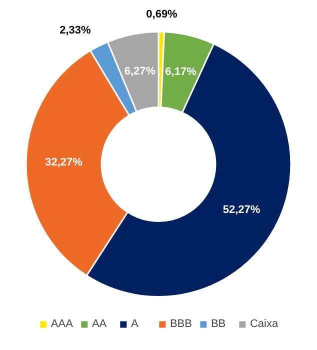 The height and width of the screenshot is (350, 317). I want to click on legend-label: Caixa, so click(264, 324).